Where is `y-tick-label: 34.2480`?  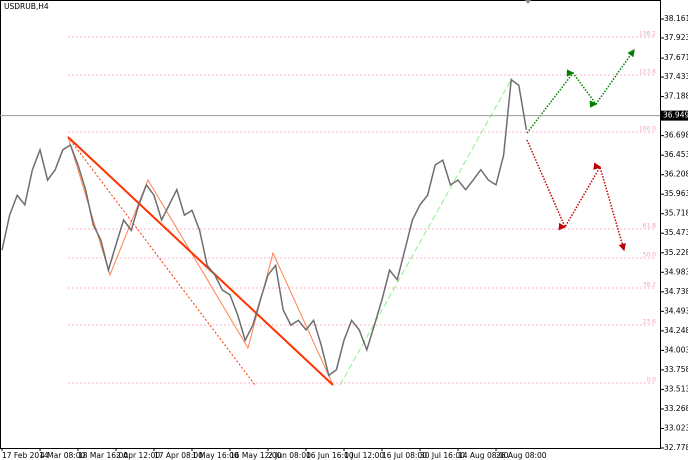
y-tick-label: 34.2480 is located at coordinates (676, 330).